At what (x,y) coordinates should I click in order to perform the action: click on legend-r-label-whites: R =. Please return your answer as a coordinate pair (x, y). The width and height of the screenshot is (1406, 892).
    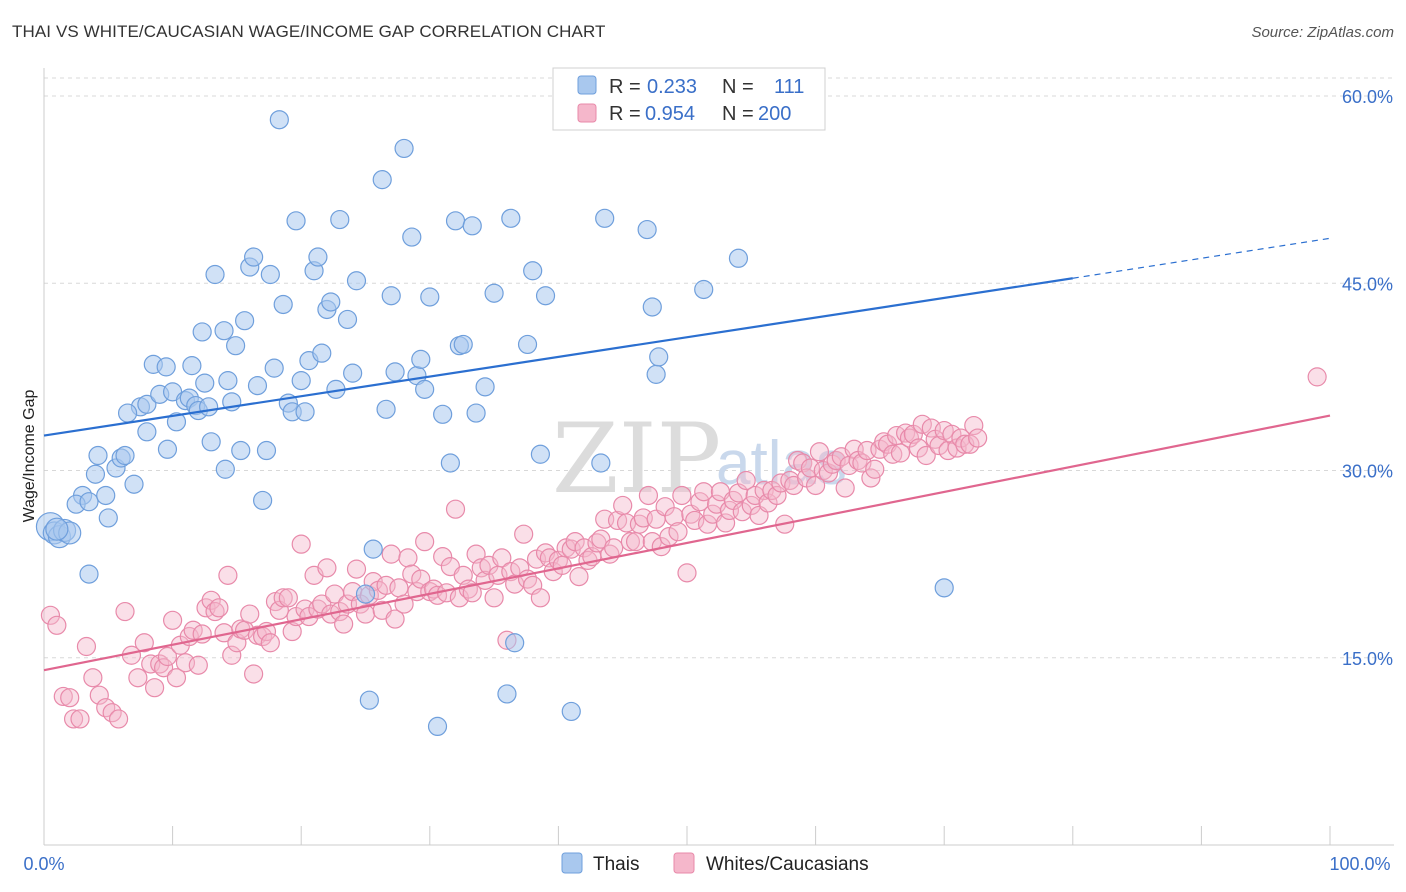
    Looking at the image, I should click on (625, 114).